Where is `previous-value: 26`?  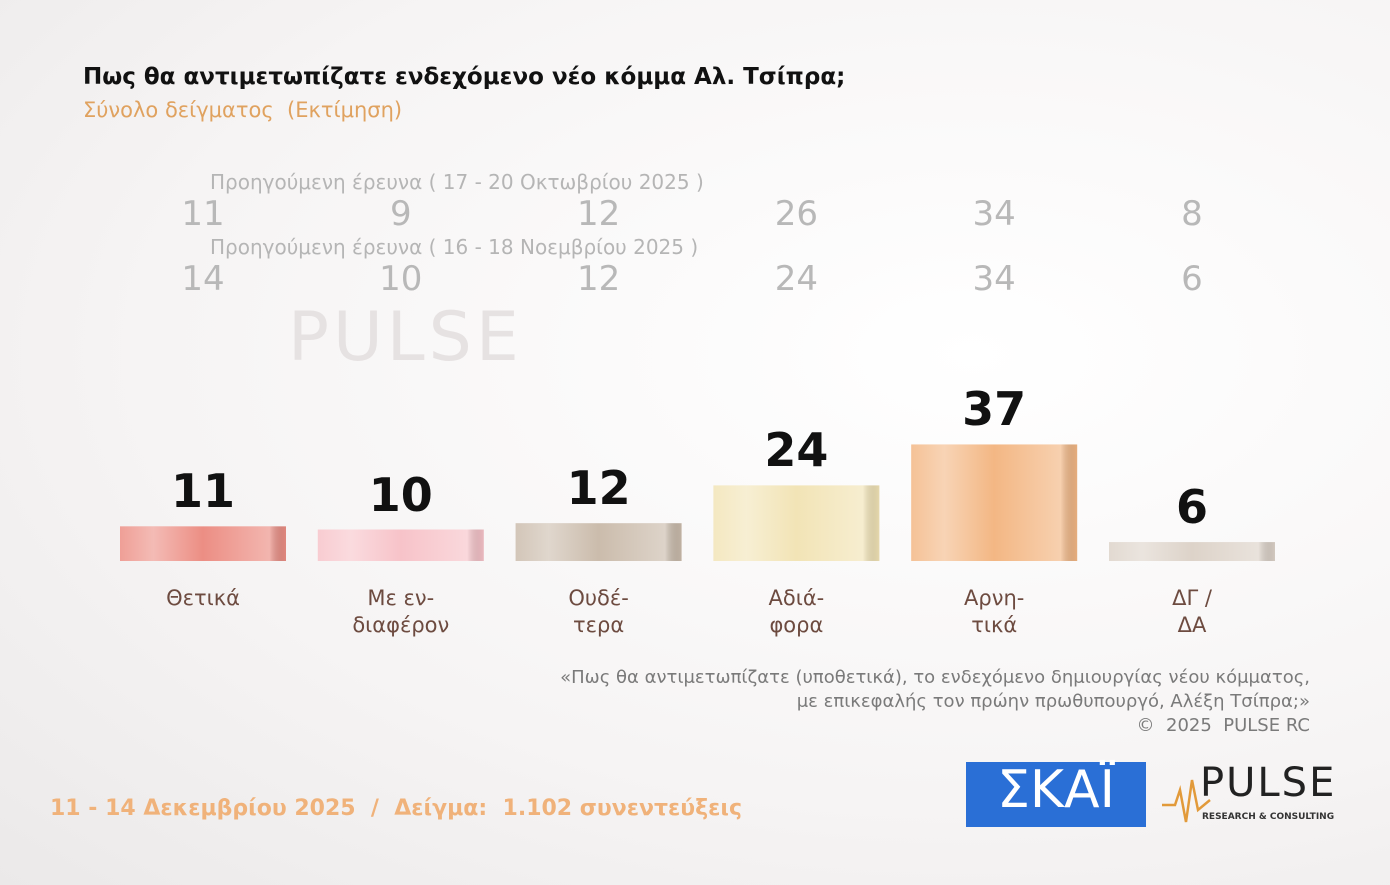 previous-value: 26 is located at coordinates (796, 214).